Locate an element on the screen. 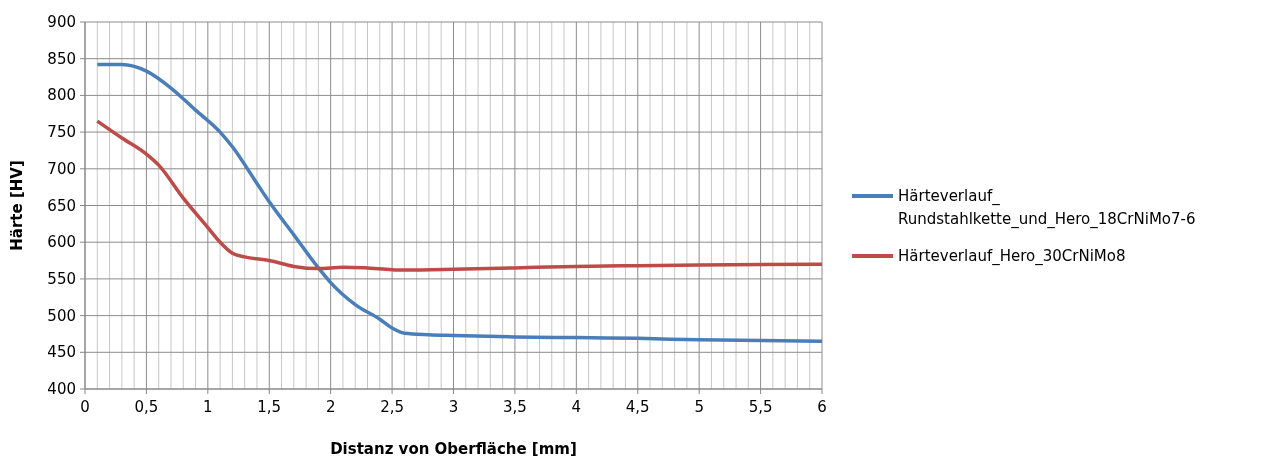  y-axis-title: Härte [HV] is located at coordinates (17, 205).